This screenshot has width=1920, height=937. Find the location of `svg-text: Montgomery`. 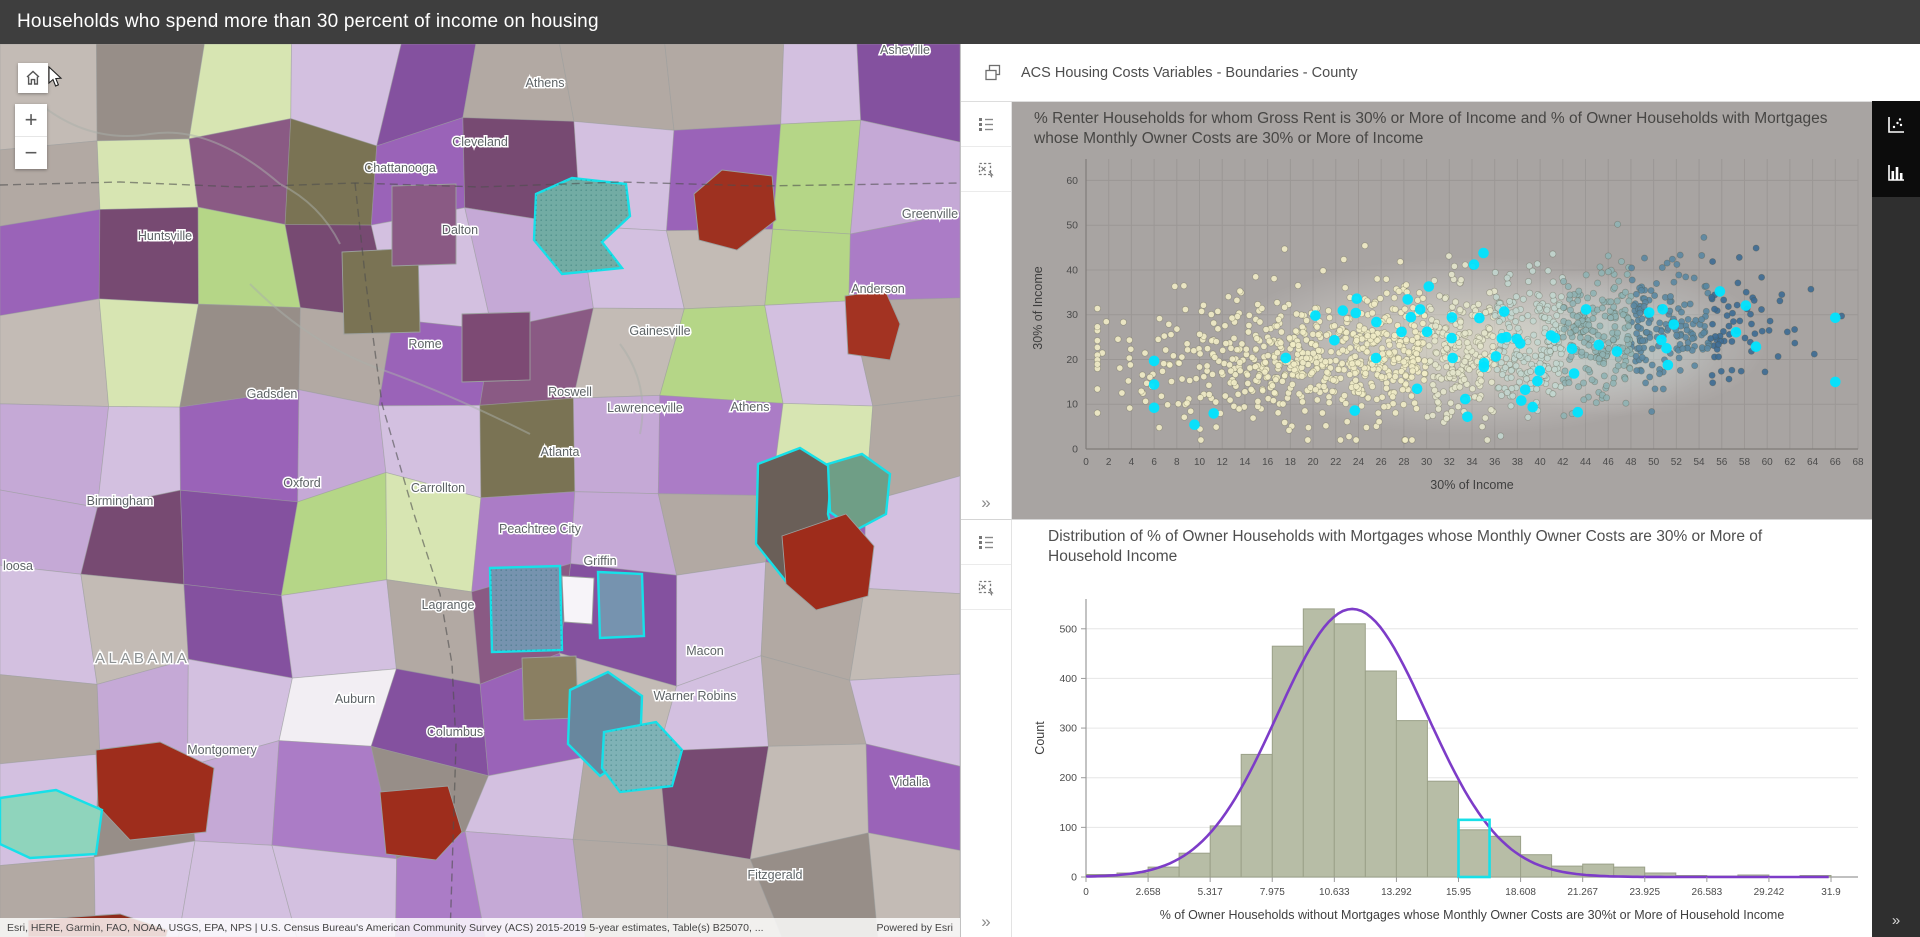

svg-text: Montgomery is located at coordinates (222, 750).